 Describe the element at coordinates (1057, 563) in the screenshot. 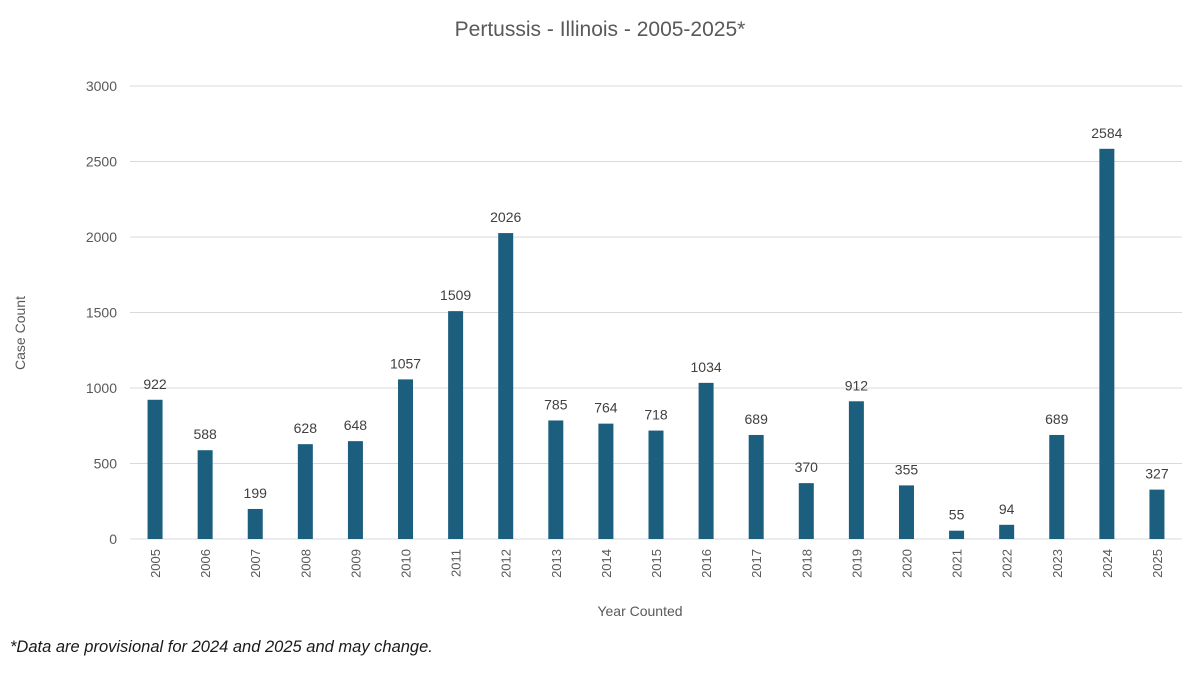

I see `x-tick-label: 2023` at that location.